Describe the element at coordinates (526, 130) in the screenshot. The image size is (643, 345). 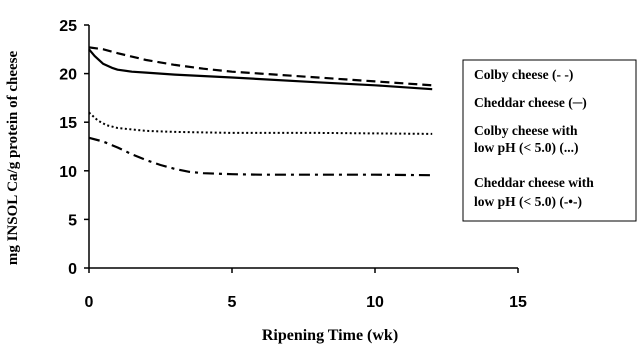
I see `legend-entry-3: Colby cheese with` at that location.